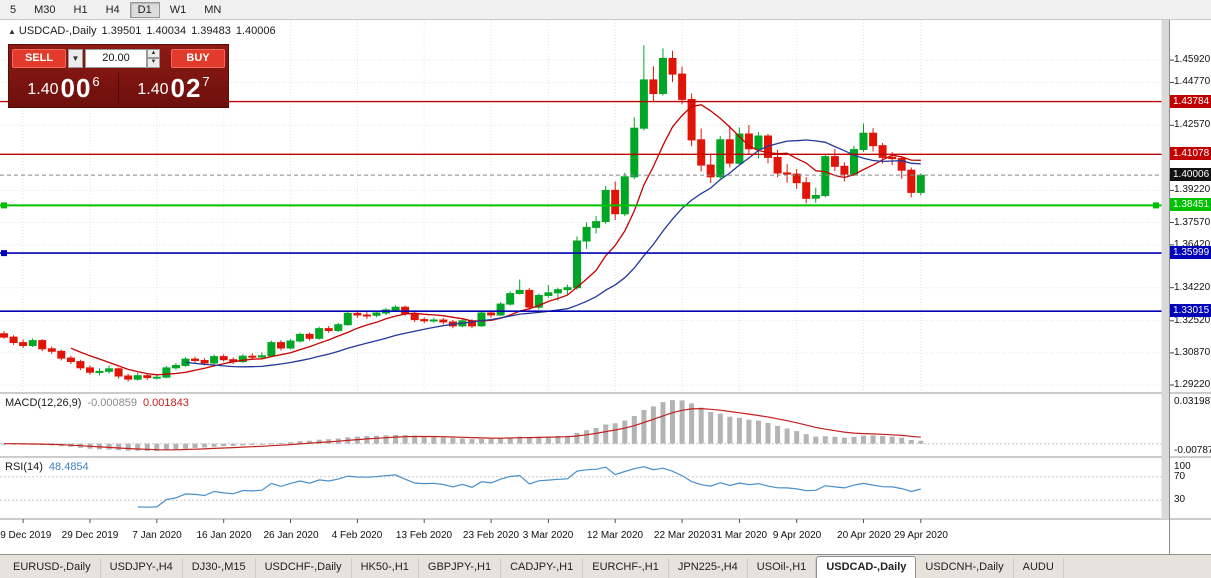 The height and width of the screenshot is (578, 1211). Describe the element at coordinates (219, 568) in the screenshot. I see `chart-tab: DJ30-,M15` at that location.